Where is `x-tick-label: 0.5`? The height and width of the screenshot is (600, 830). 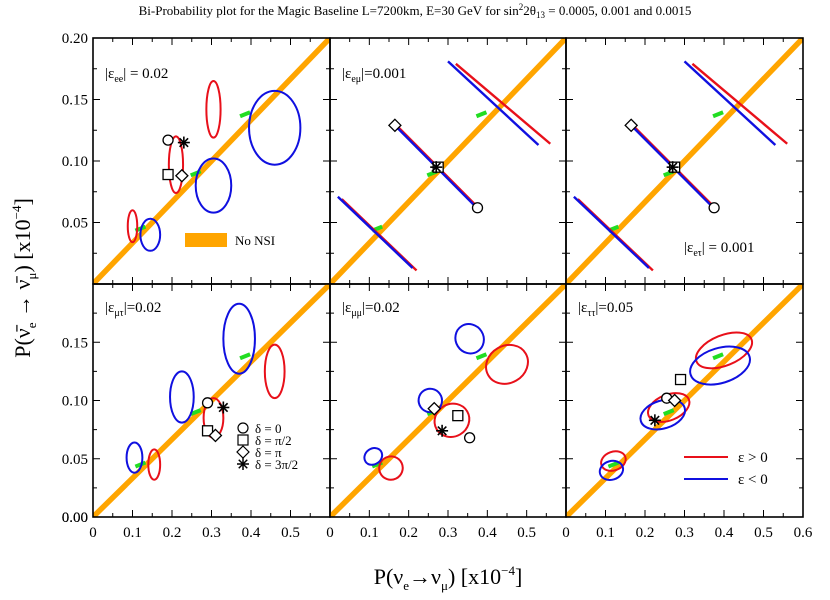
x-tick-label: 0.5 is located at coordinates (763, 533).